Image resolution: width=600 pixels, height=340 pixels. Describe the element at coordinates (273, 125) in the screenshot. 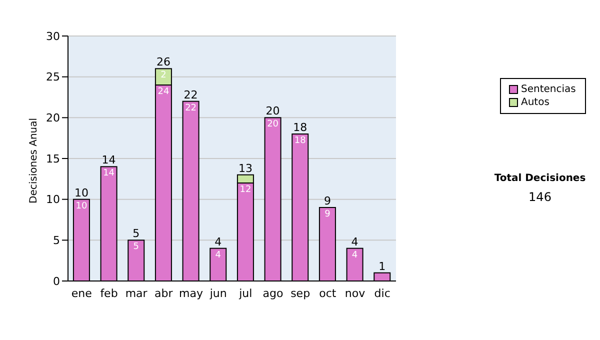

I see `data-label: 20` at that location.